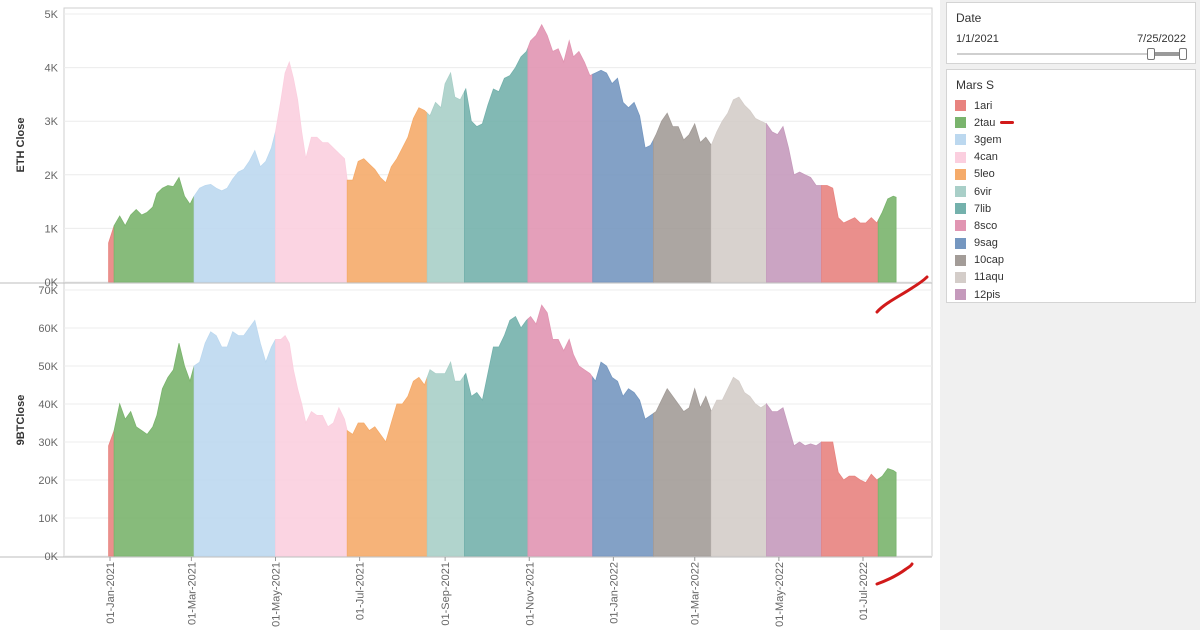 This screenshot has height=630, width=1200. Describe the element at coordinates (986, 243) in the screenshot. I see `legend-label: 9sag` at that location.